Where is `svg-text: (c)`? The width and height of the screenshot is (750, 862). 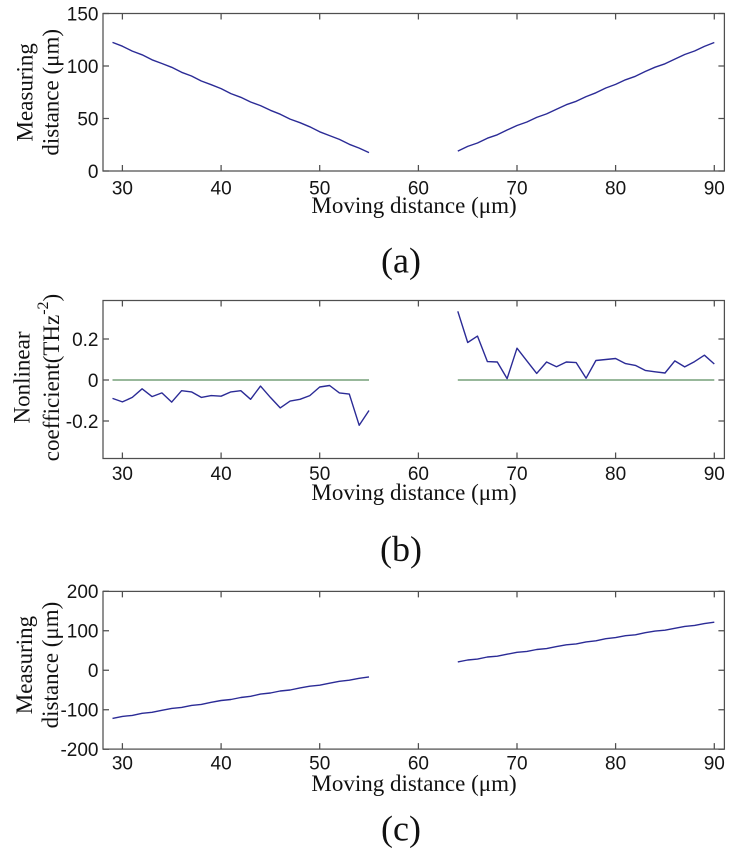
svg-text: (c) is located at coordinates (401, 829).